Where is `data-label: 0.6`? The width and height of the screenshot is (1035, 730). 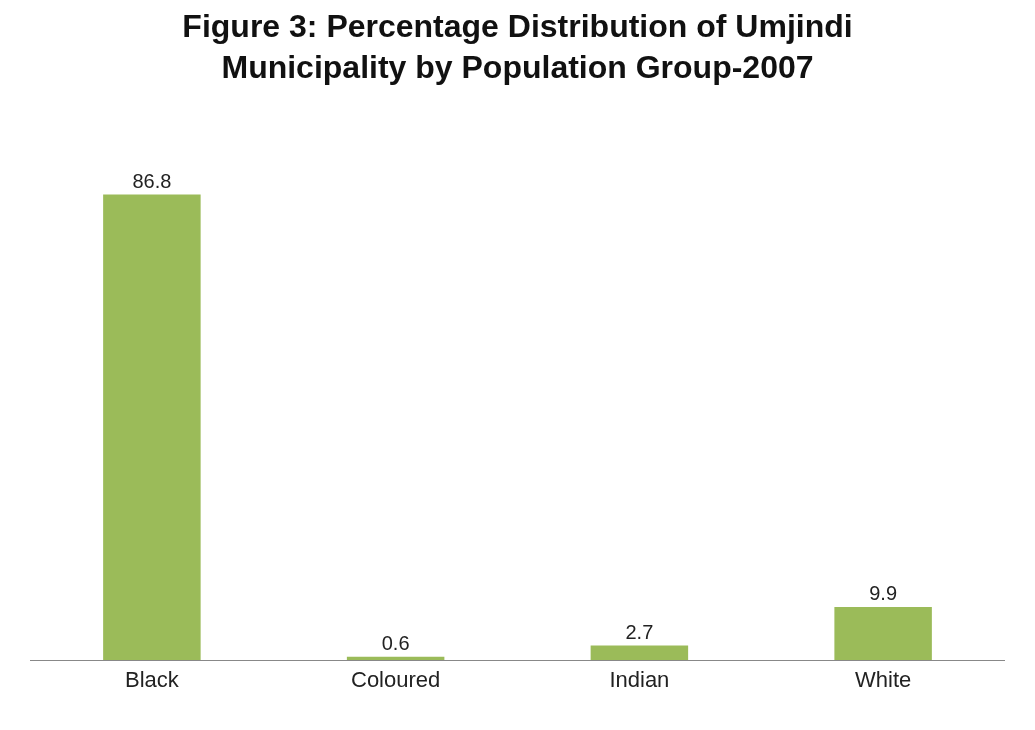
data-label: 0.6 is located at coordinates (395, 642).